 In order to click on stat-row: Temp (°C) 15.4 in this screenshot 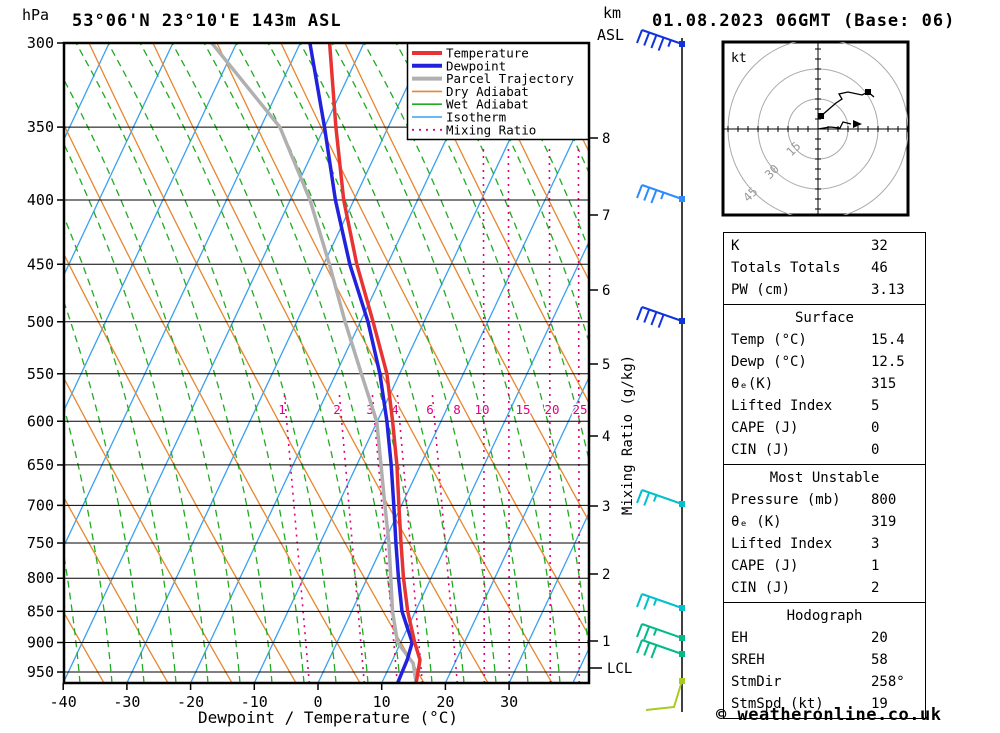, I will do `click(824, 340)`.